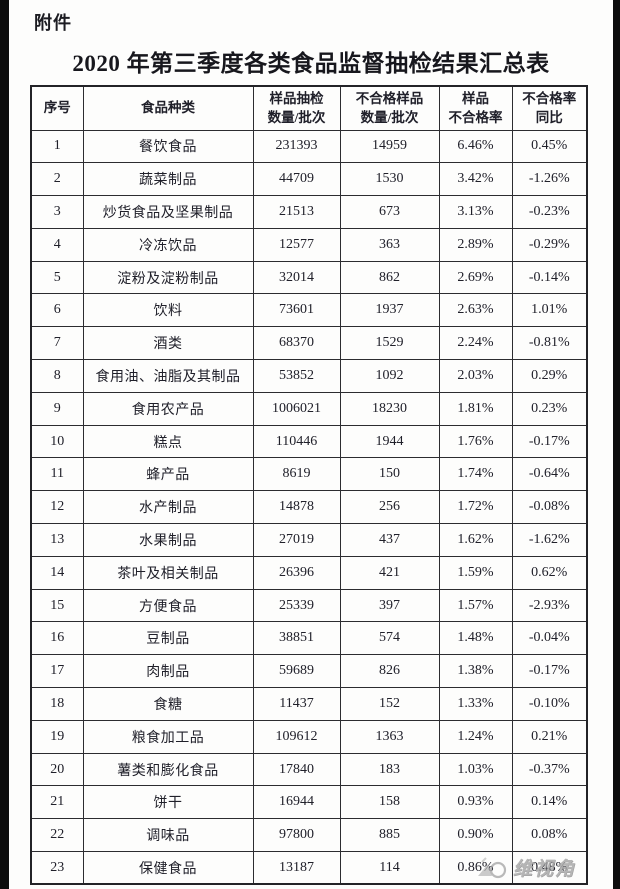  Describe the element at coordinates (296, 671) in the screenshot. I see `cell-sampled-count: 59689` at that location.